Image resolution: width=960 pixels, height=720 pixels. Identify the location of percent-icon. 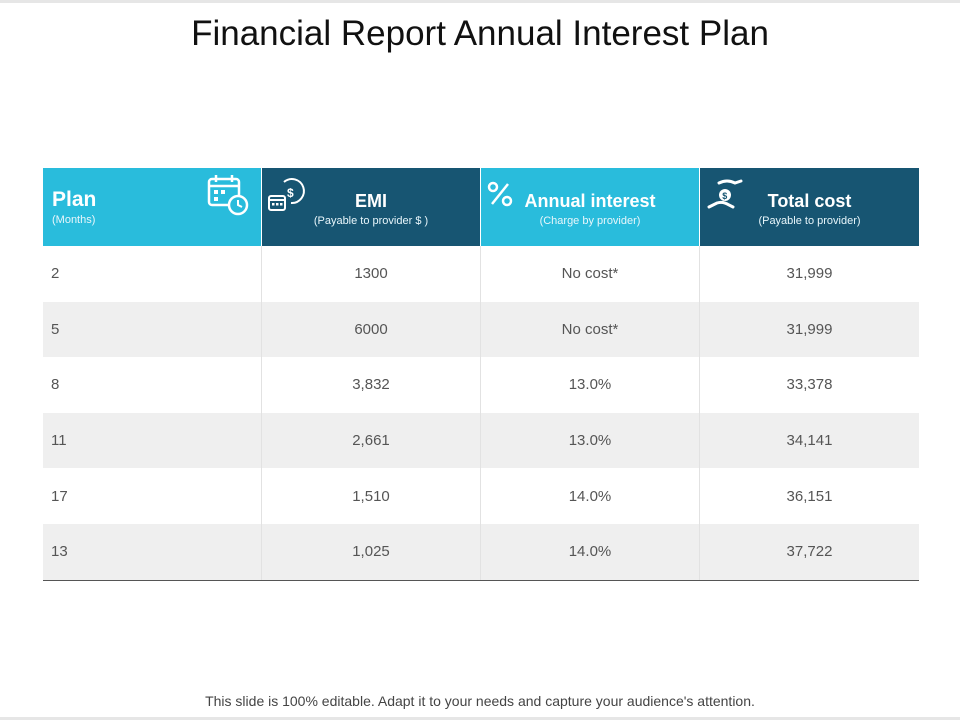
(500, 194).